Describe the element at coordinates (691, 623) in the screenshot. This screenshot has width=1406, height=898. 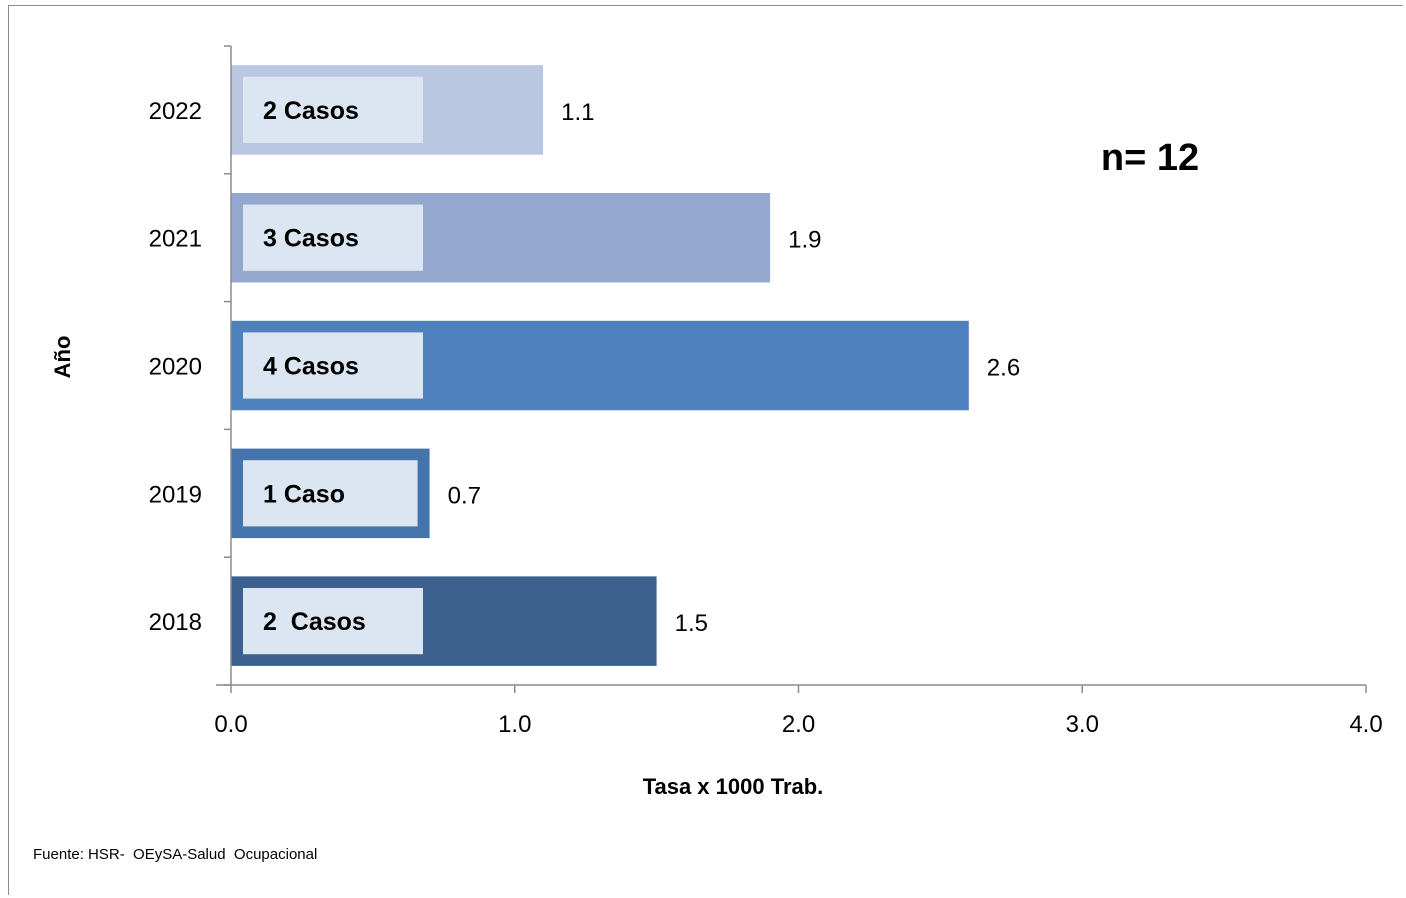
I see `data-label-2018: 1.5` at that location.